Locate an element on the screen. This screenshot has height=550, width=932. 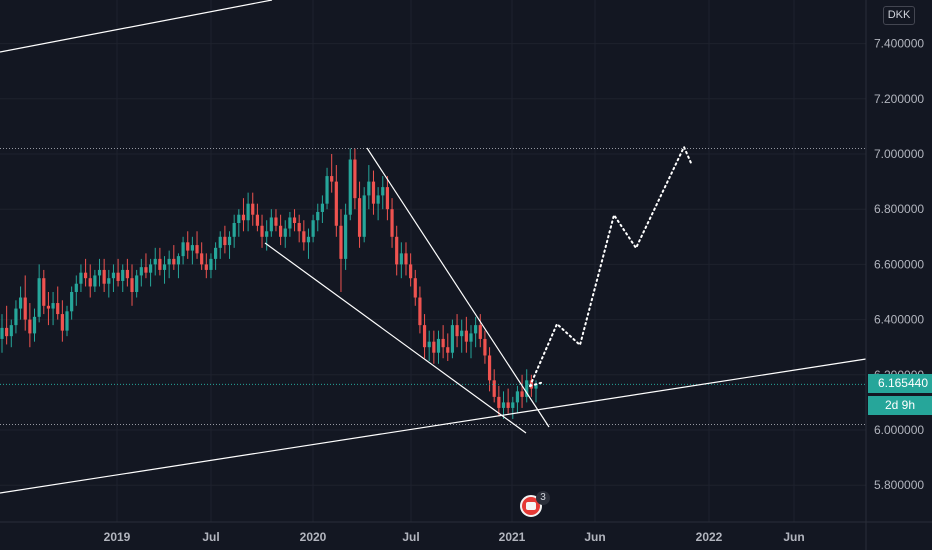
time-tick-label: 2020 is located at coordinates (313, 537).